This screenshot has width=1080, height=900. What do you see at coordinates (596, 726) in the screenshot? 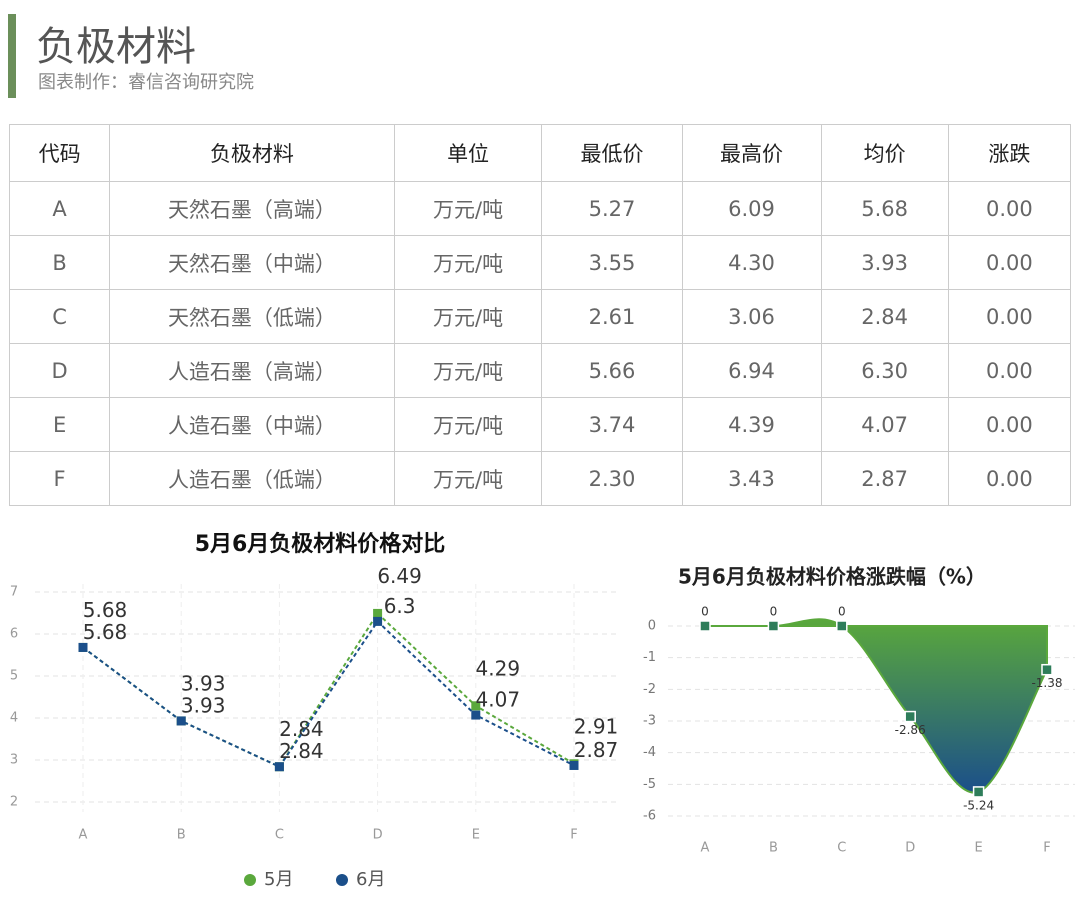
I see `data-label: 2.91` at bounding box center [596, 726].